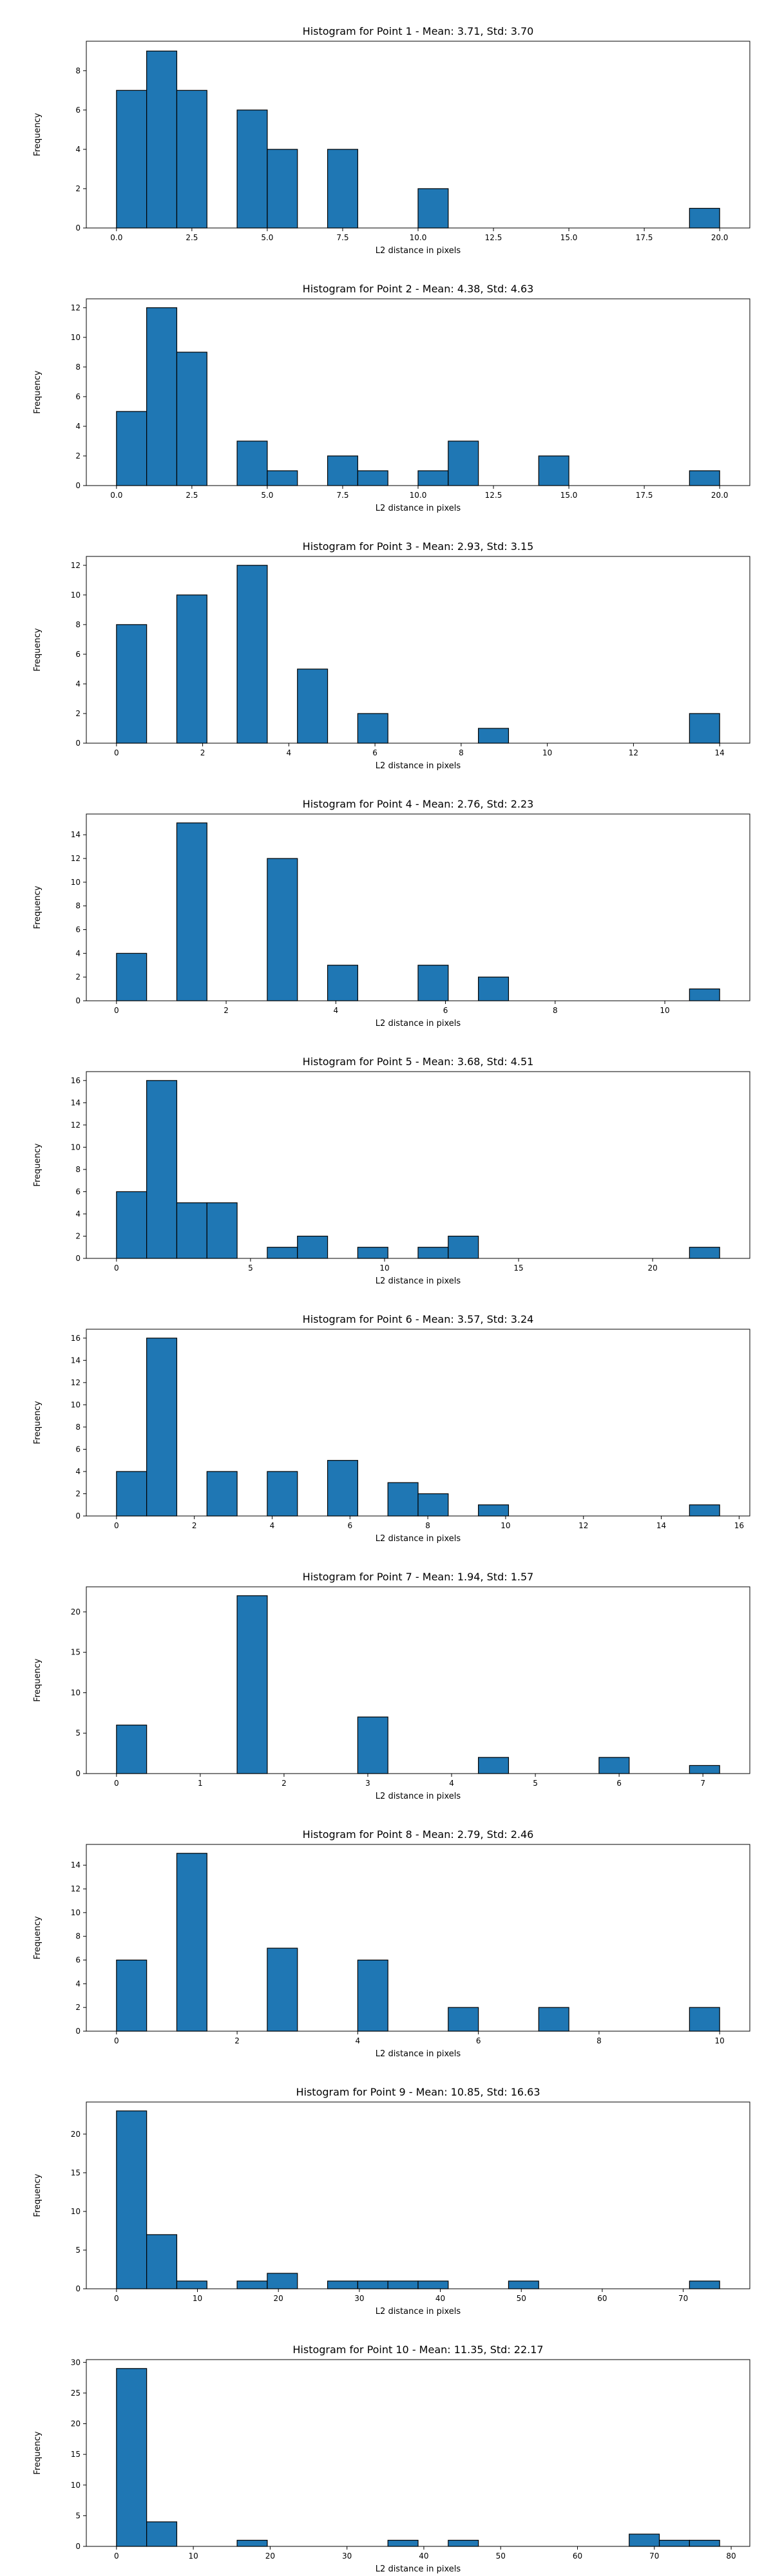 The height and width of the screenshot is (2576, 773). What do you see at coordinates (720, 752) in the screenshot?
I see `x-tick-label: 14` at bounding box center [720, 752].